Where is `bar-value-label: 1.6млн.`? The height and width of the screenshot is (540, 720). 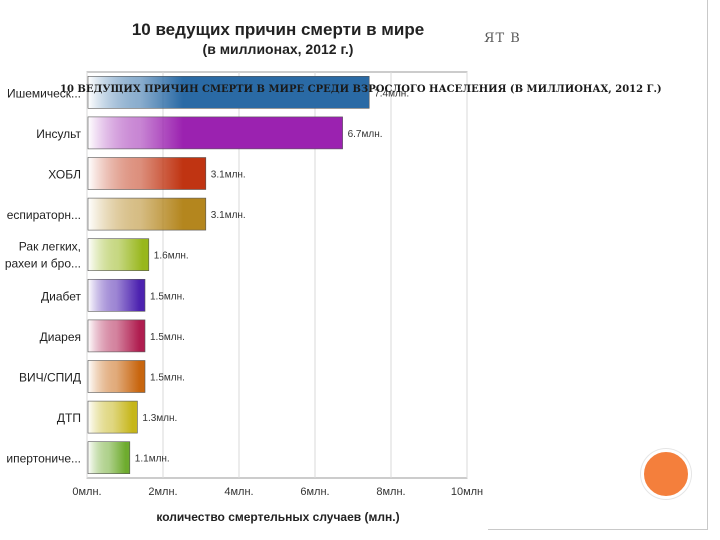 bar-value-label: 1.6млн. is located at coordinates (171, 256).